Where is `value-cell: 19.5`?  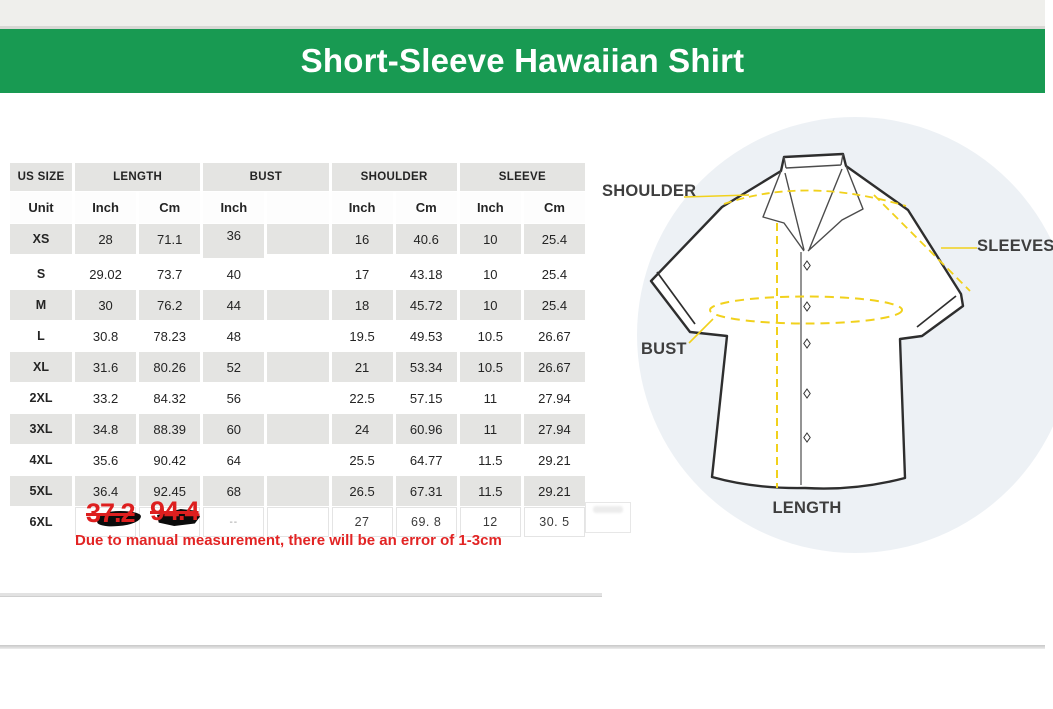
value-cell: 19.5 is located at coordinates (362, 336).